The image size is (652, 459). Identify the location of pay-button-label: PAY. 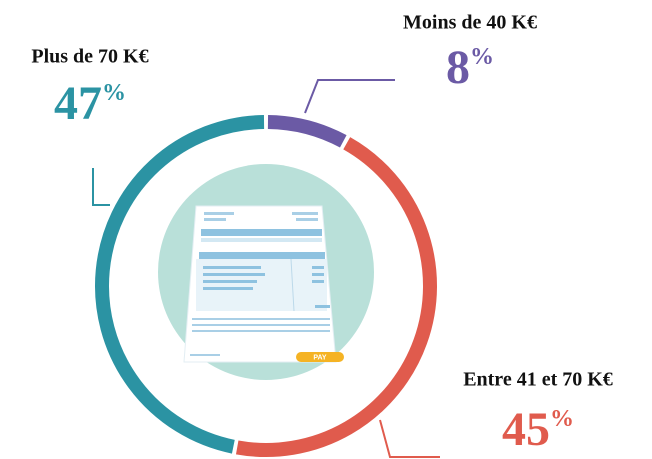
(320, 357).